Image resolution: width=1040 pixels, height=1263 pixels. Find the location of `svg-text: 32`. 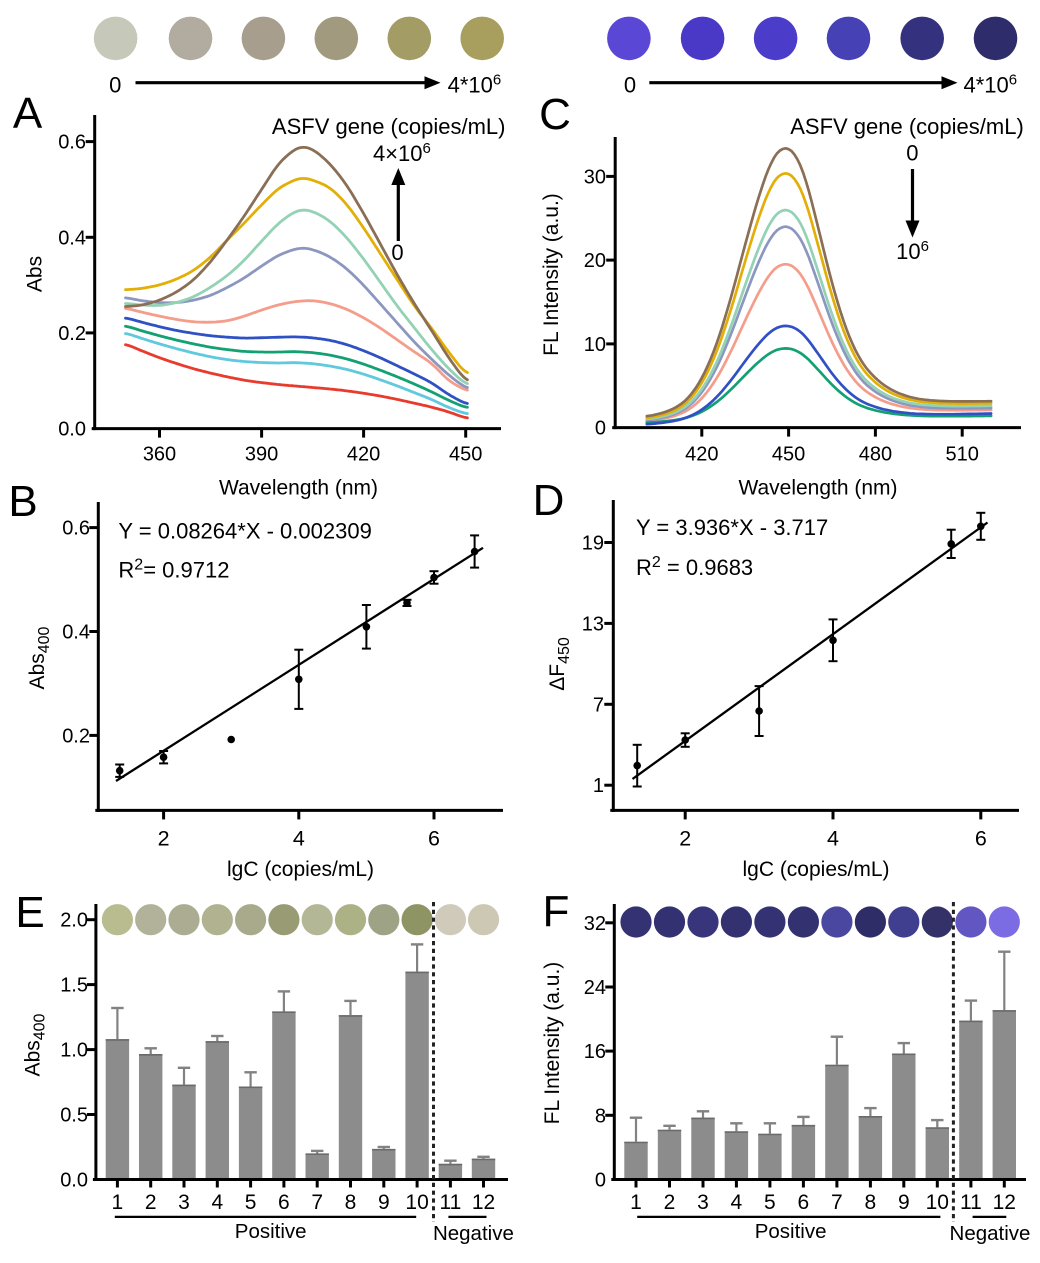

svg-text: 32 is located at coordinates (595, 924).